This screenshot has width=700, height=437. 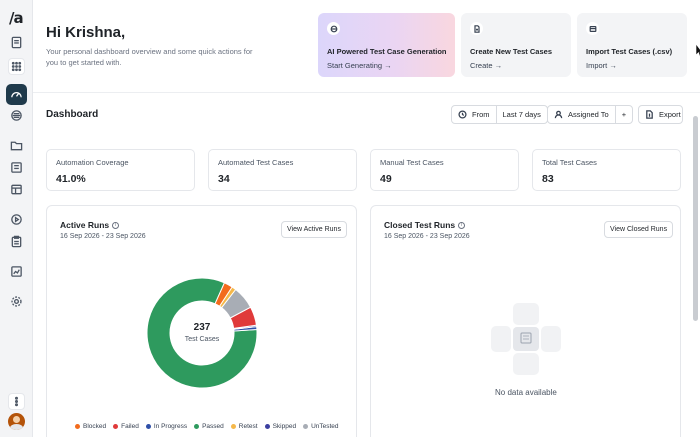 What do you see at coordinates (236, 303) in the screenshot?
I see `donut-slice-untested` at bounding box center [236, 303].